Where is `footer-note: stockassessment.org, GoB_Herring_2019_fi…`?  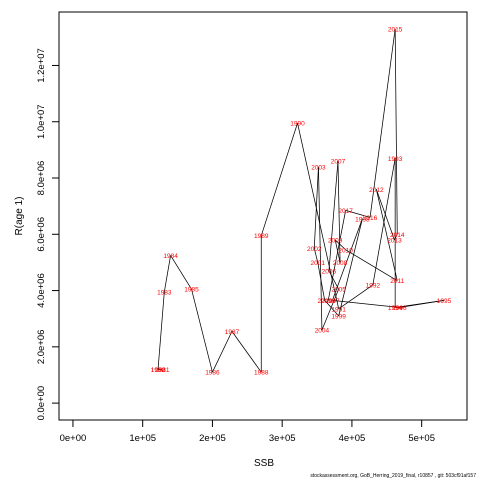
footer-note: stockassessment.org, GoB_Herring_2019_fi… is located at coordinates (393, 476).